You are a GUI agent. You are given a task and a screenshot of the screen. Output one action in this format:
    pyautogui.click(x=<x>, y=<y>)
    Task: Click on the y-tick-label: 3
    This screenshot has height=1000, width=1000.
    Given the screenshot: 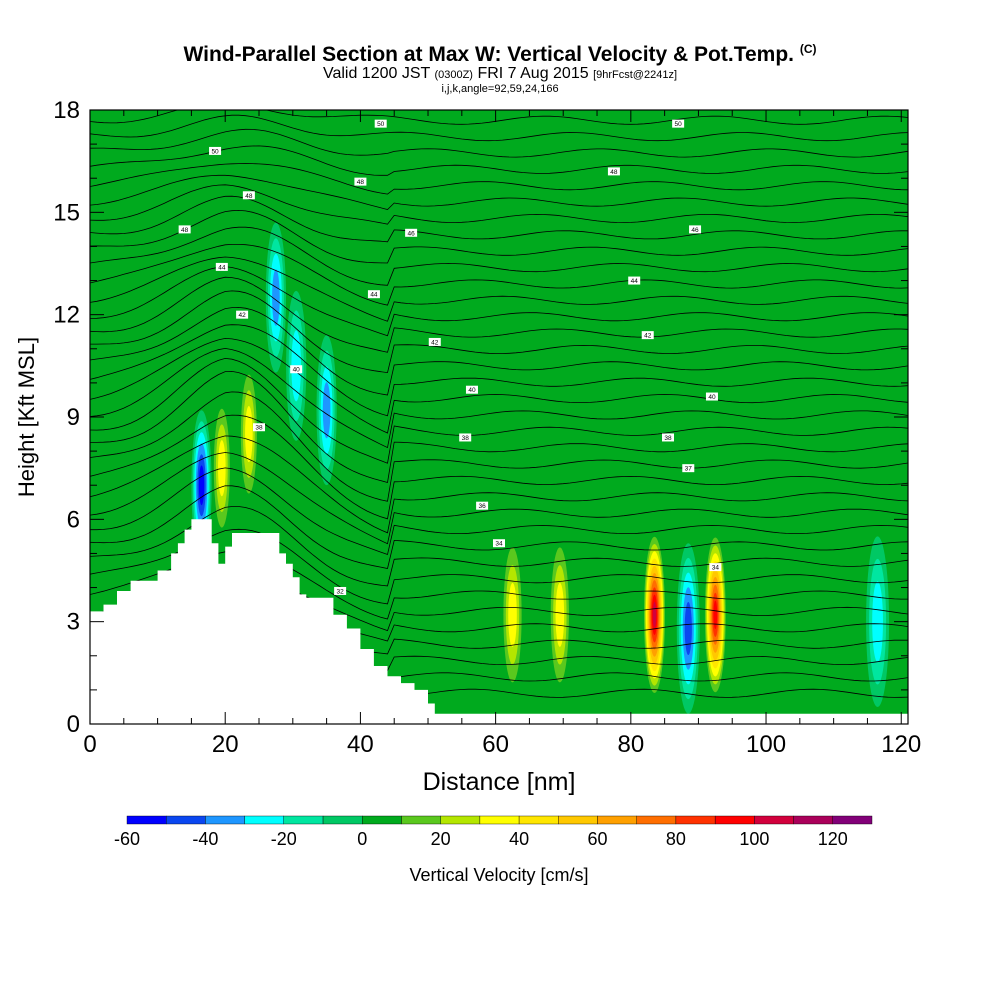 What is the action you would take?
    pyautogui.click(x=73, y=622)
    